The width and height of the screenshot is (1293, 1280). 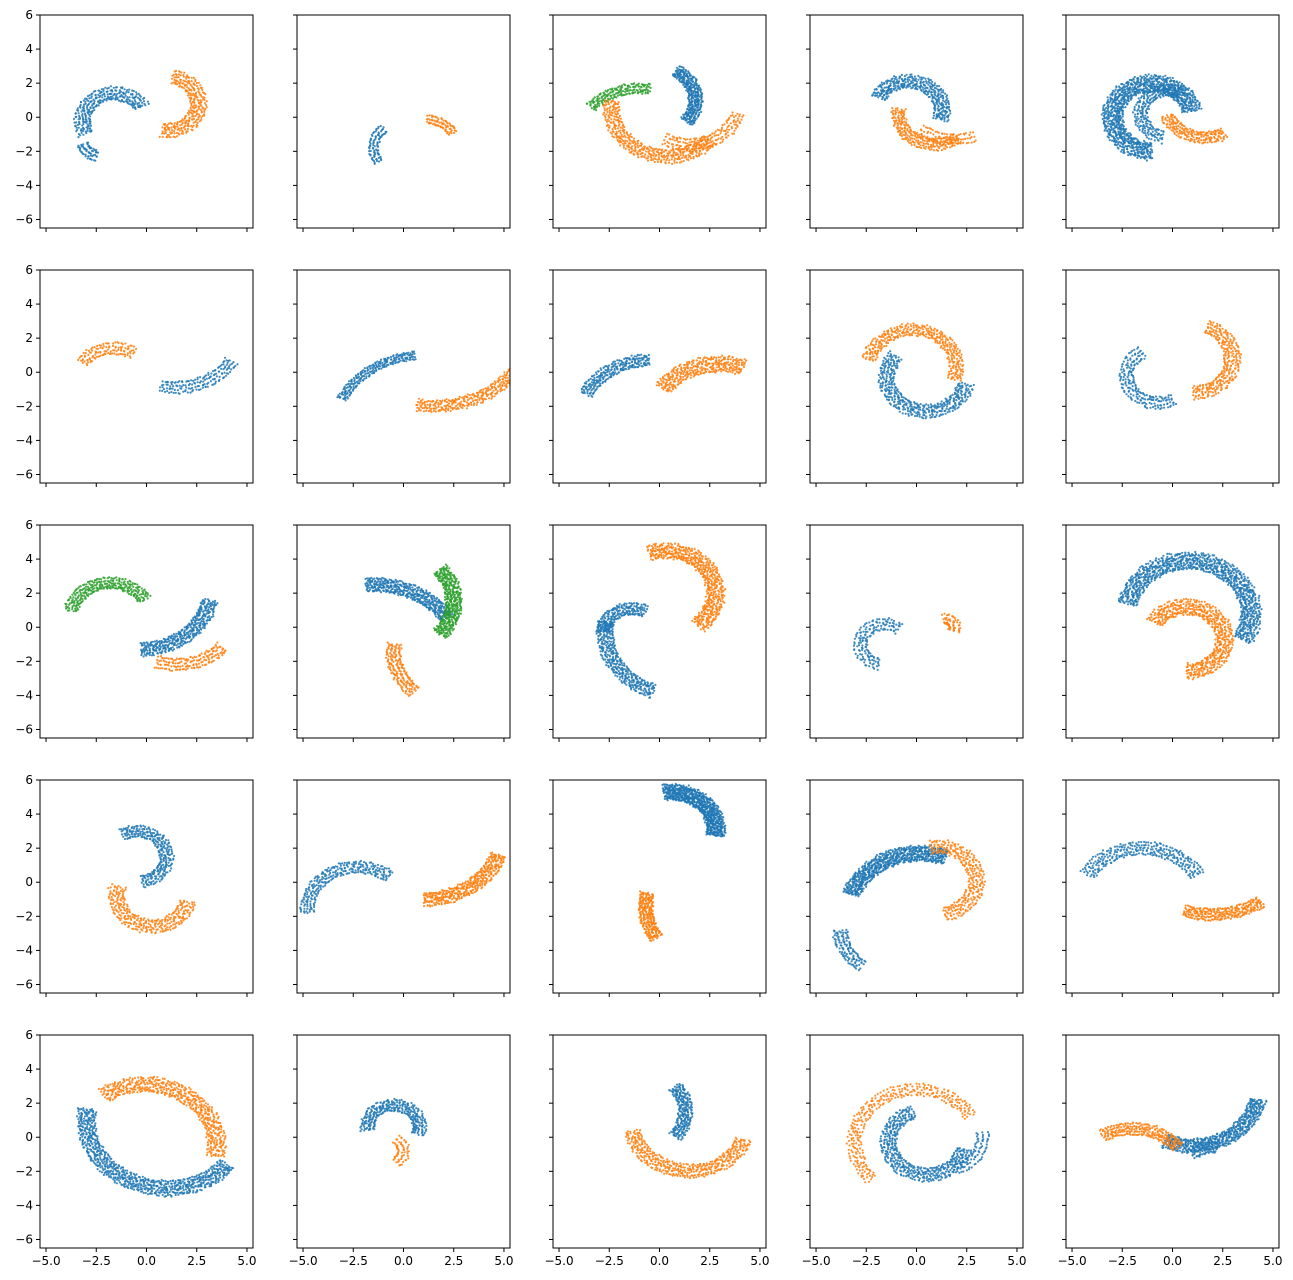 I want to click on y-tick-label: −4, so click(x=24, y=185).